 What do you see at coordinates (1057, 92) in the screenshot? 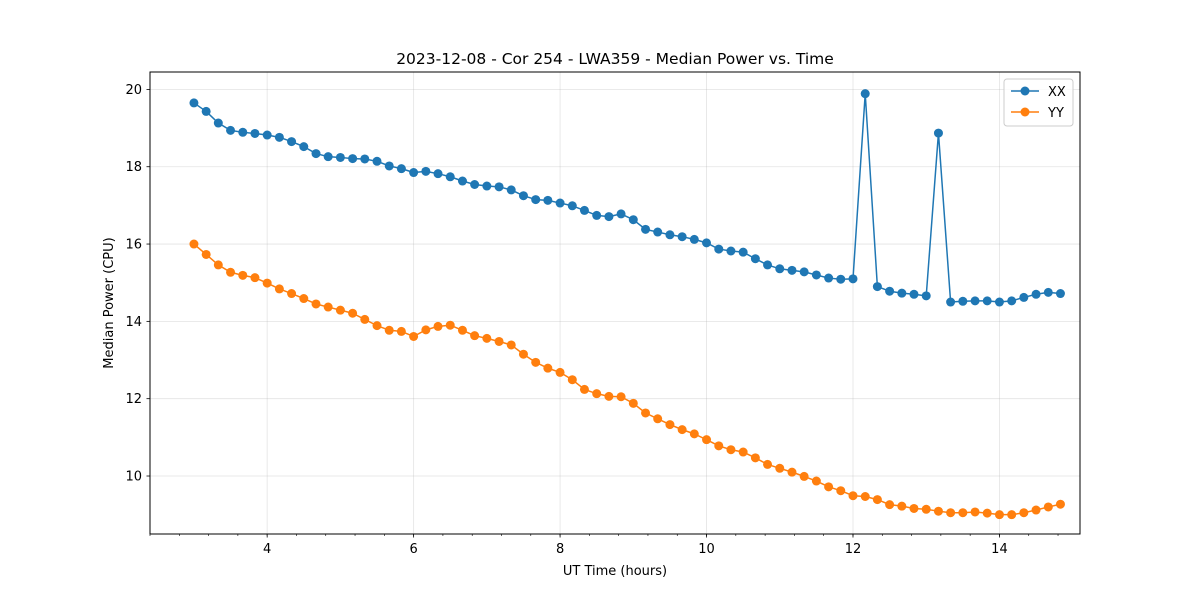
I see `legend-label-xx: XX` at bounding box center [1057, 92].